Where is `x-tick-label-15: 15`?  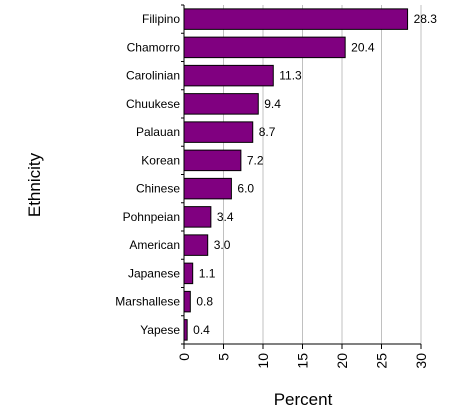
x-tick-label-15: 15 is located at coordinates (303, 361).